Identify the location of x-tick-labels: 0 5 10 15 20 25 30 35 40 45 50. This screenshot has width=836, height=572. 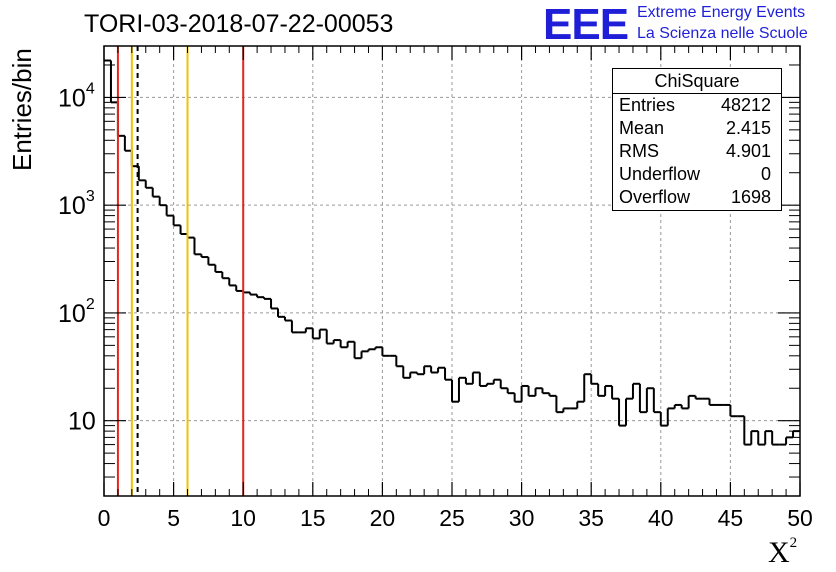
(455, 518).